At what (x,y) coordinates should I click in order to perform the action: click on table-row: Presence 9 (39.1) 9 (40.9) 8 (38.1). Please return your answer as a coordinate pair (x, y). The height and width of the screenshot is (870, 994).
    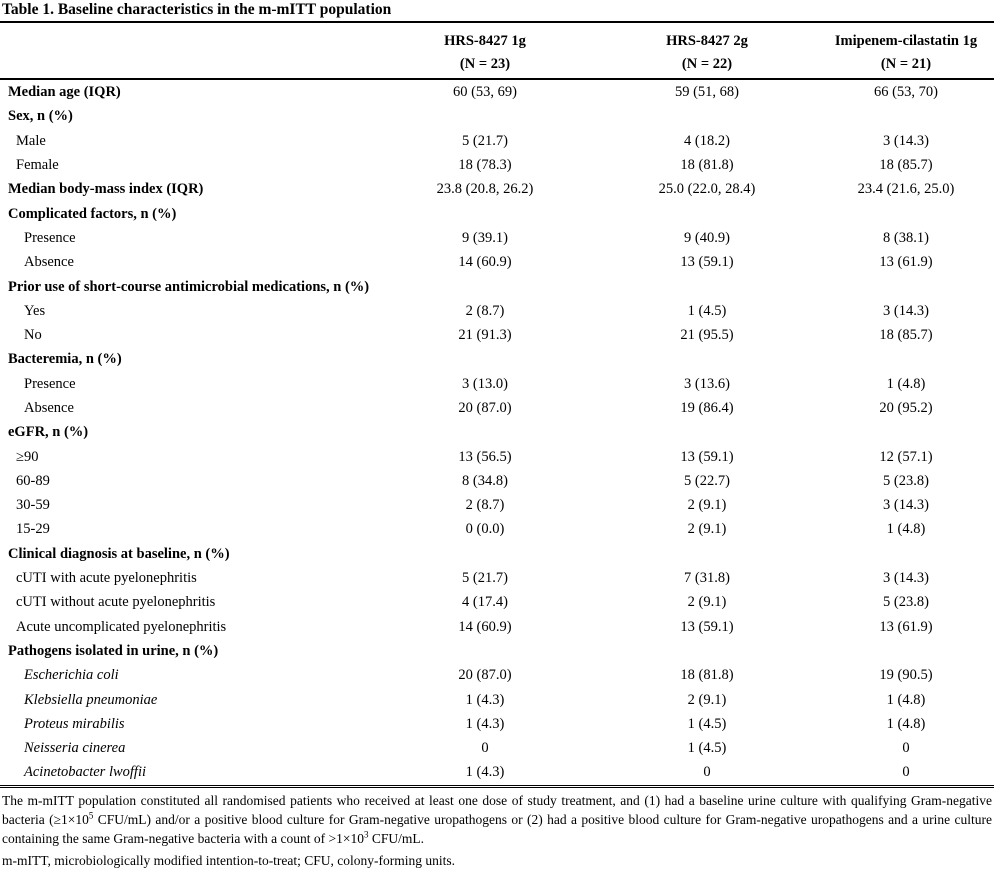
    Looking at the image, I should click on (497, 238).